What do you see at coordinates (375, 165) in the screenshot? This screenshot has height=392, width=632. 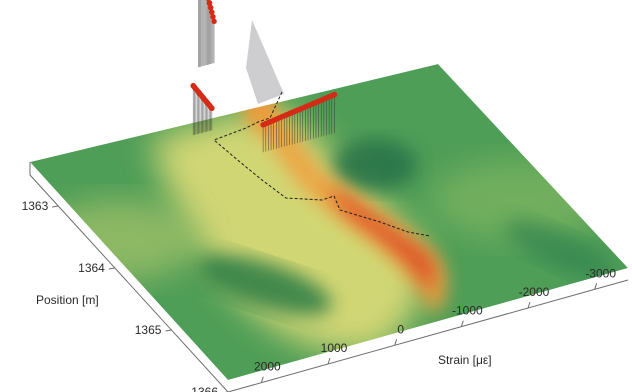 I see `surface-trough-right` at bounding box center [375, 165].